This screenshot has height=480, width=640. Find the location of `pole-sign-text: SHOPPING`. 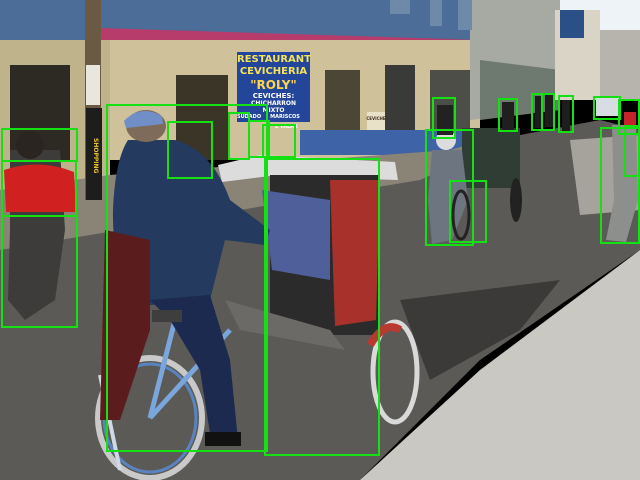

pole-sign-text: SHOPPING is located at coordinates (95, 156).